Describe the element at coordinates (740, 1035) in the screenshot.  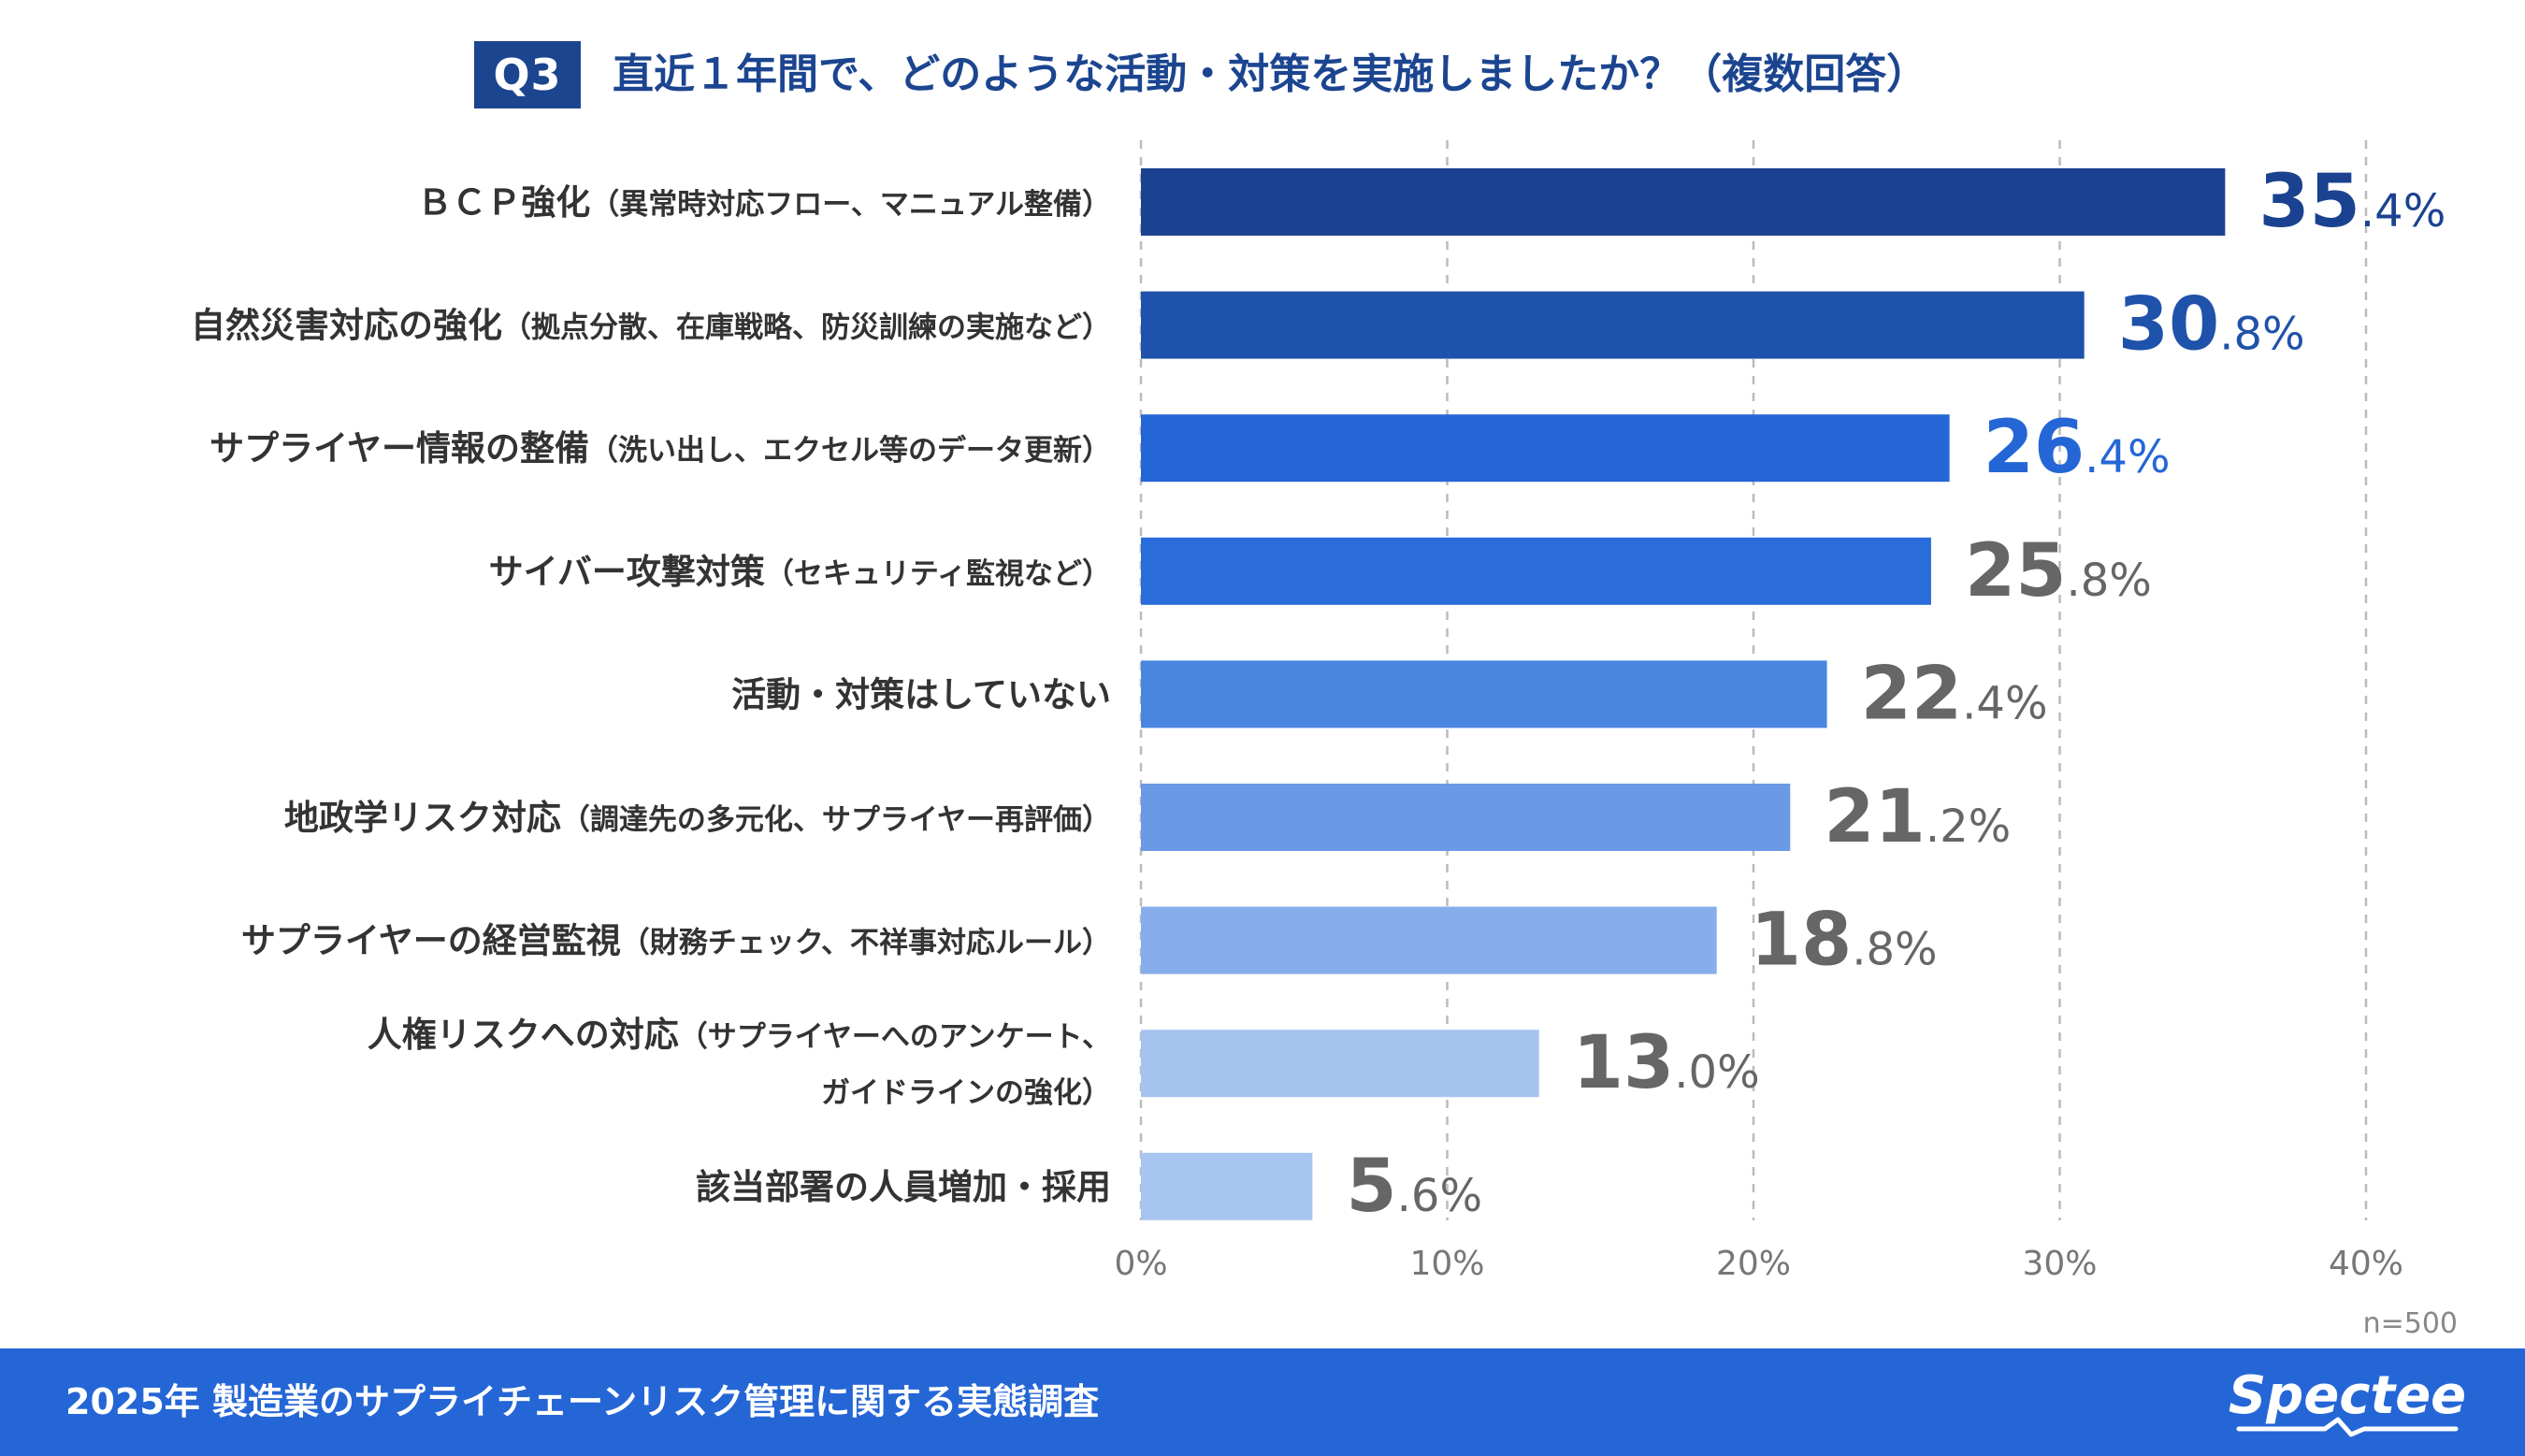
I see `category-label: 人権リスクへの対応（サプライヤーへのアンケート、` at that location.